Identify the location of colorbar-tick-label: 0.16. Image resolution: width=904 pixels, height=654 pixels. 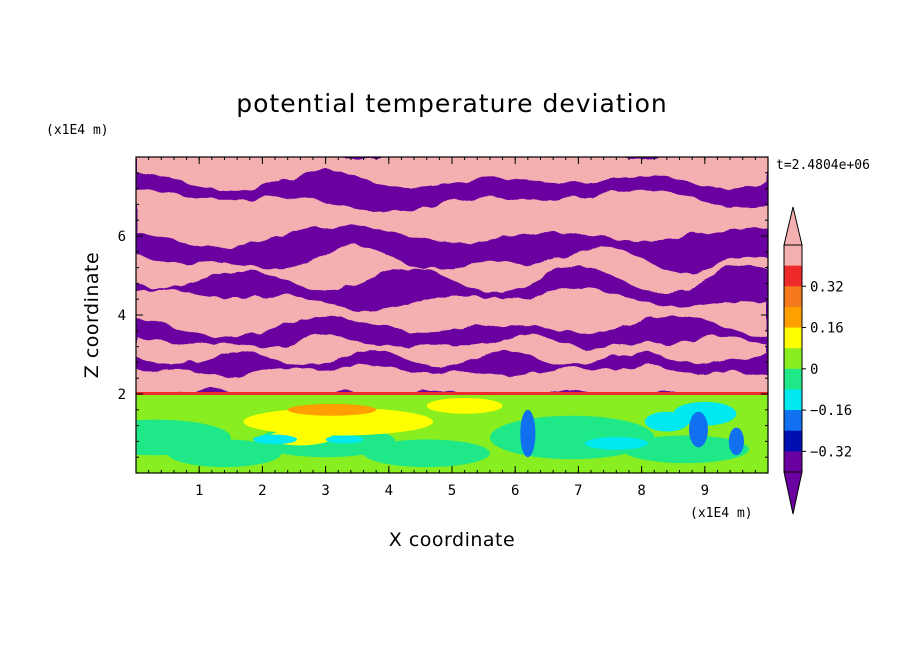
(827, 329).